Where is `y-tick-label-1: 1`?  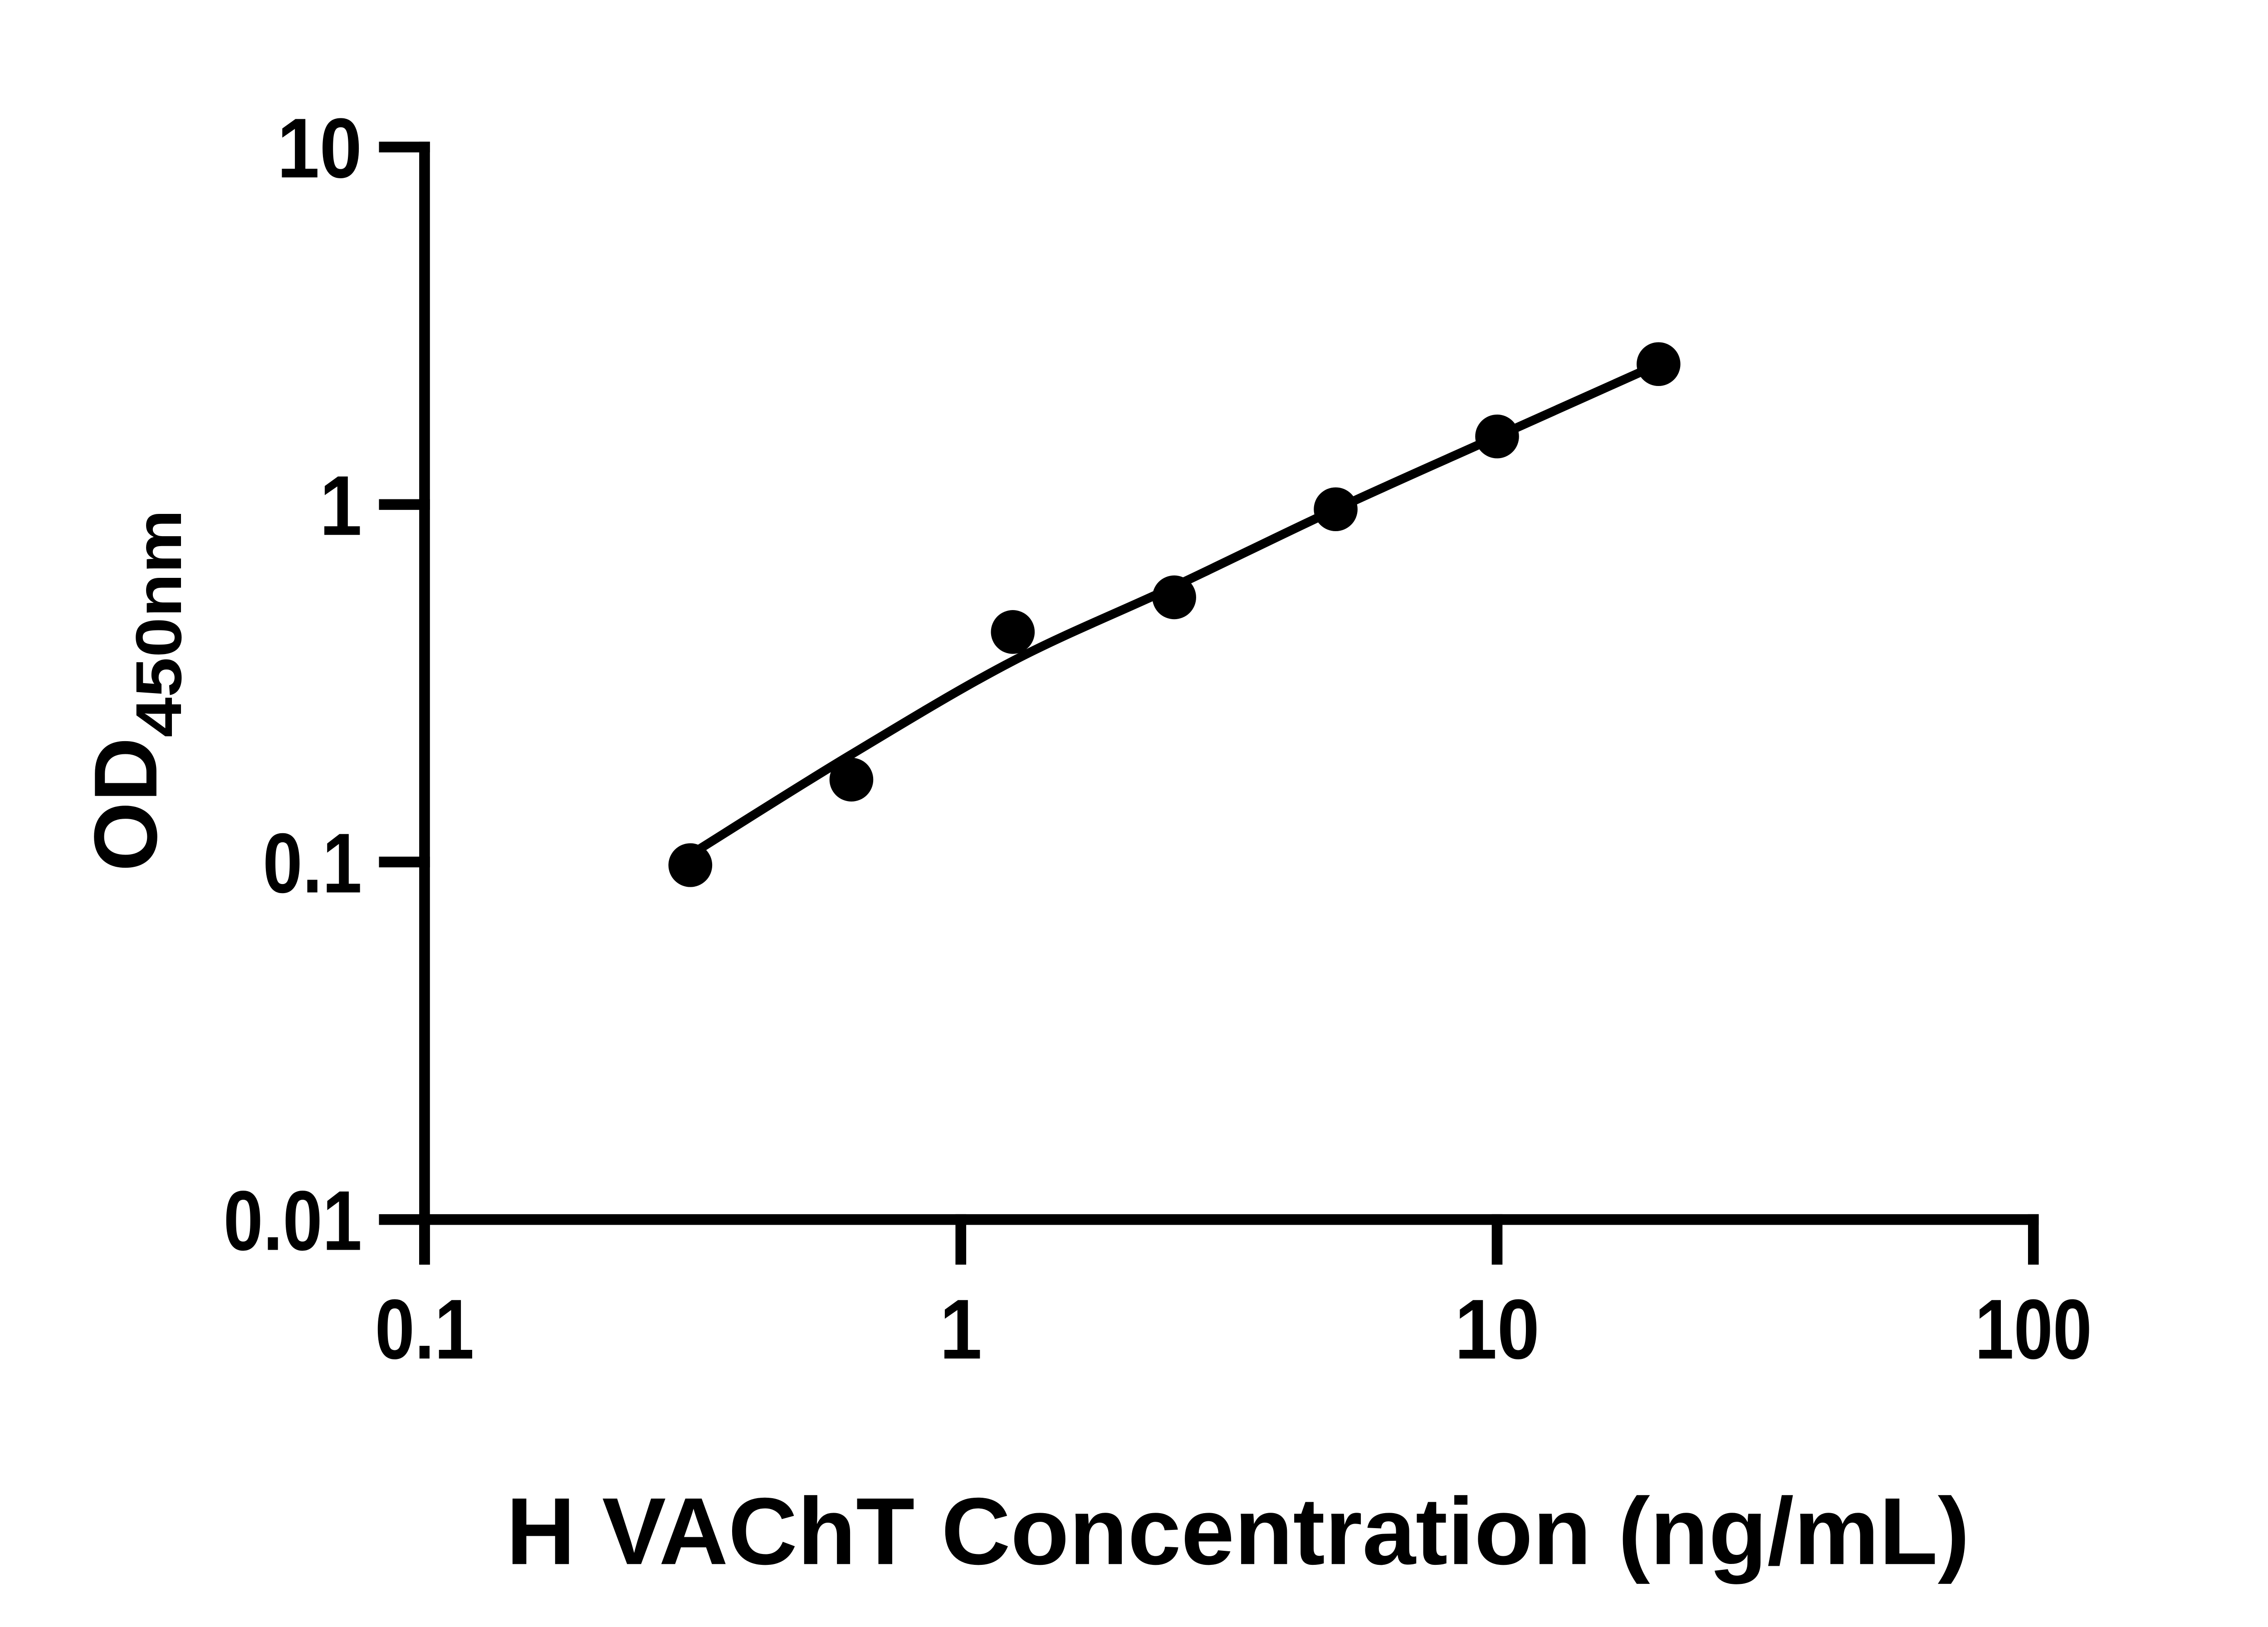 y-tick-label-1: 1 is located at coordinates (340, 505).